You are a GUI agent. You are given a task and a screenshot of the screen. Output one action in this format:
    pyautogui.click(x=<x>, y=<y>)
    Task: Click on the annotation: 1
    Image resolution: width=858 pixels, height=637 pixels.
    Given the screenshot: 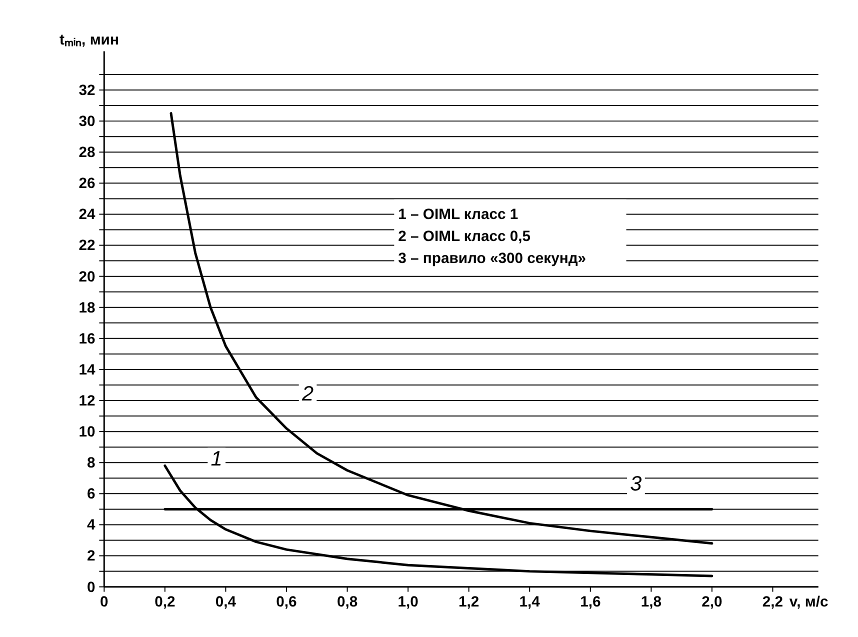 What is the action you would take?
    pyautogui.click(x=216, y=458)
    